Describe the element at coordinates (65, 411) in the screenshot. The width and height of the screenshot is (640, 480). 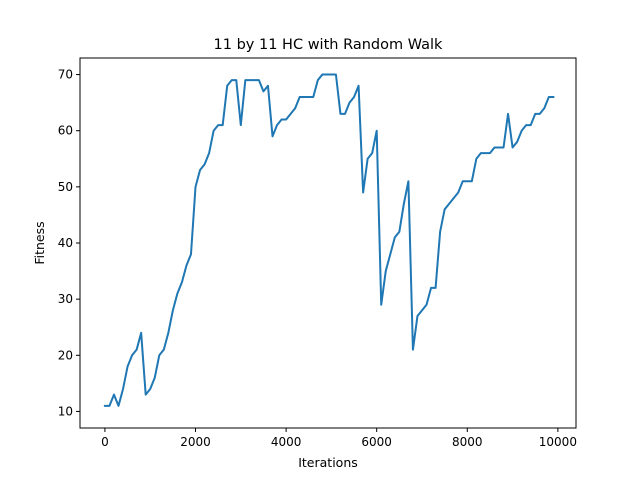
I see `y-tick-label: 10` at that location.